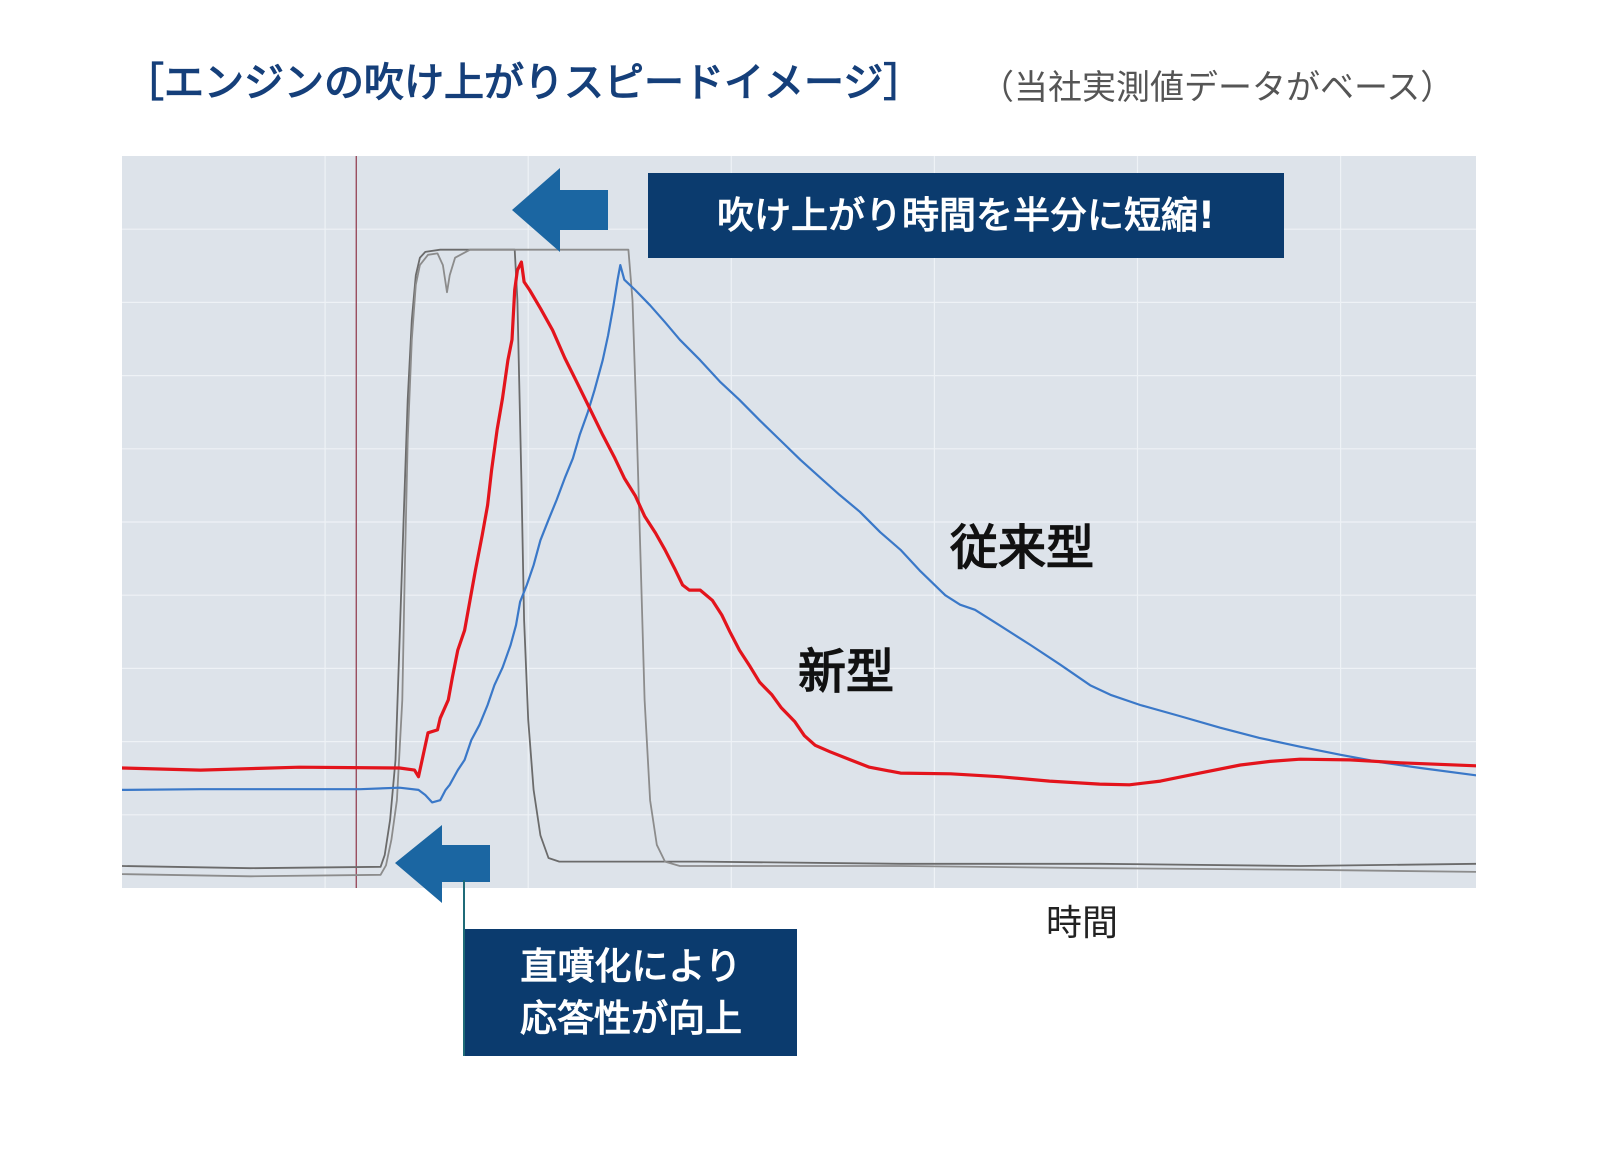 Image resolution: width=1600 pixels, height=1156 pixels. What do you see at coordinates (464, 968) in the screenshot?
I see `callout-connector-line` at bounding box center [464, 968].